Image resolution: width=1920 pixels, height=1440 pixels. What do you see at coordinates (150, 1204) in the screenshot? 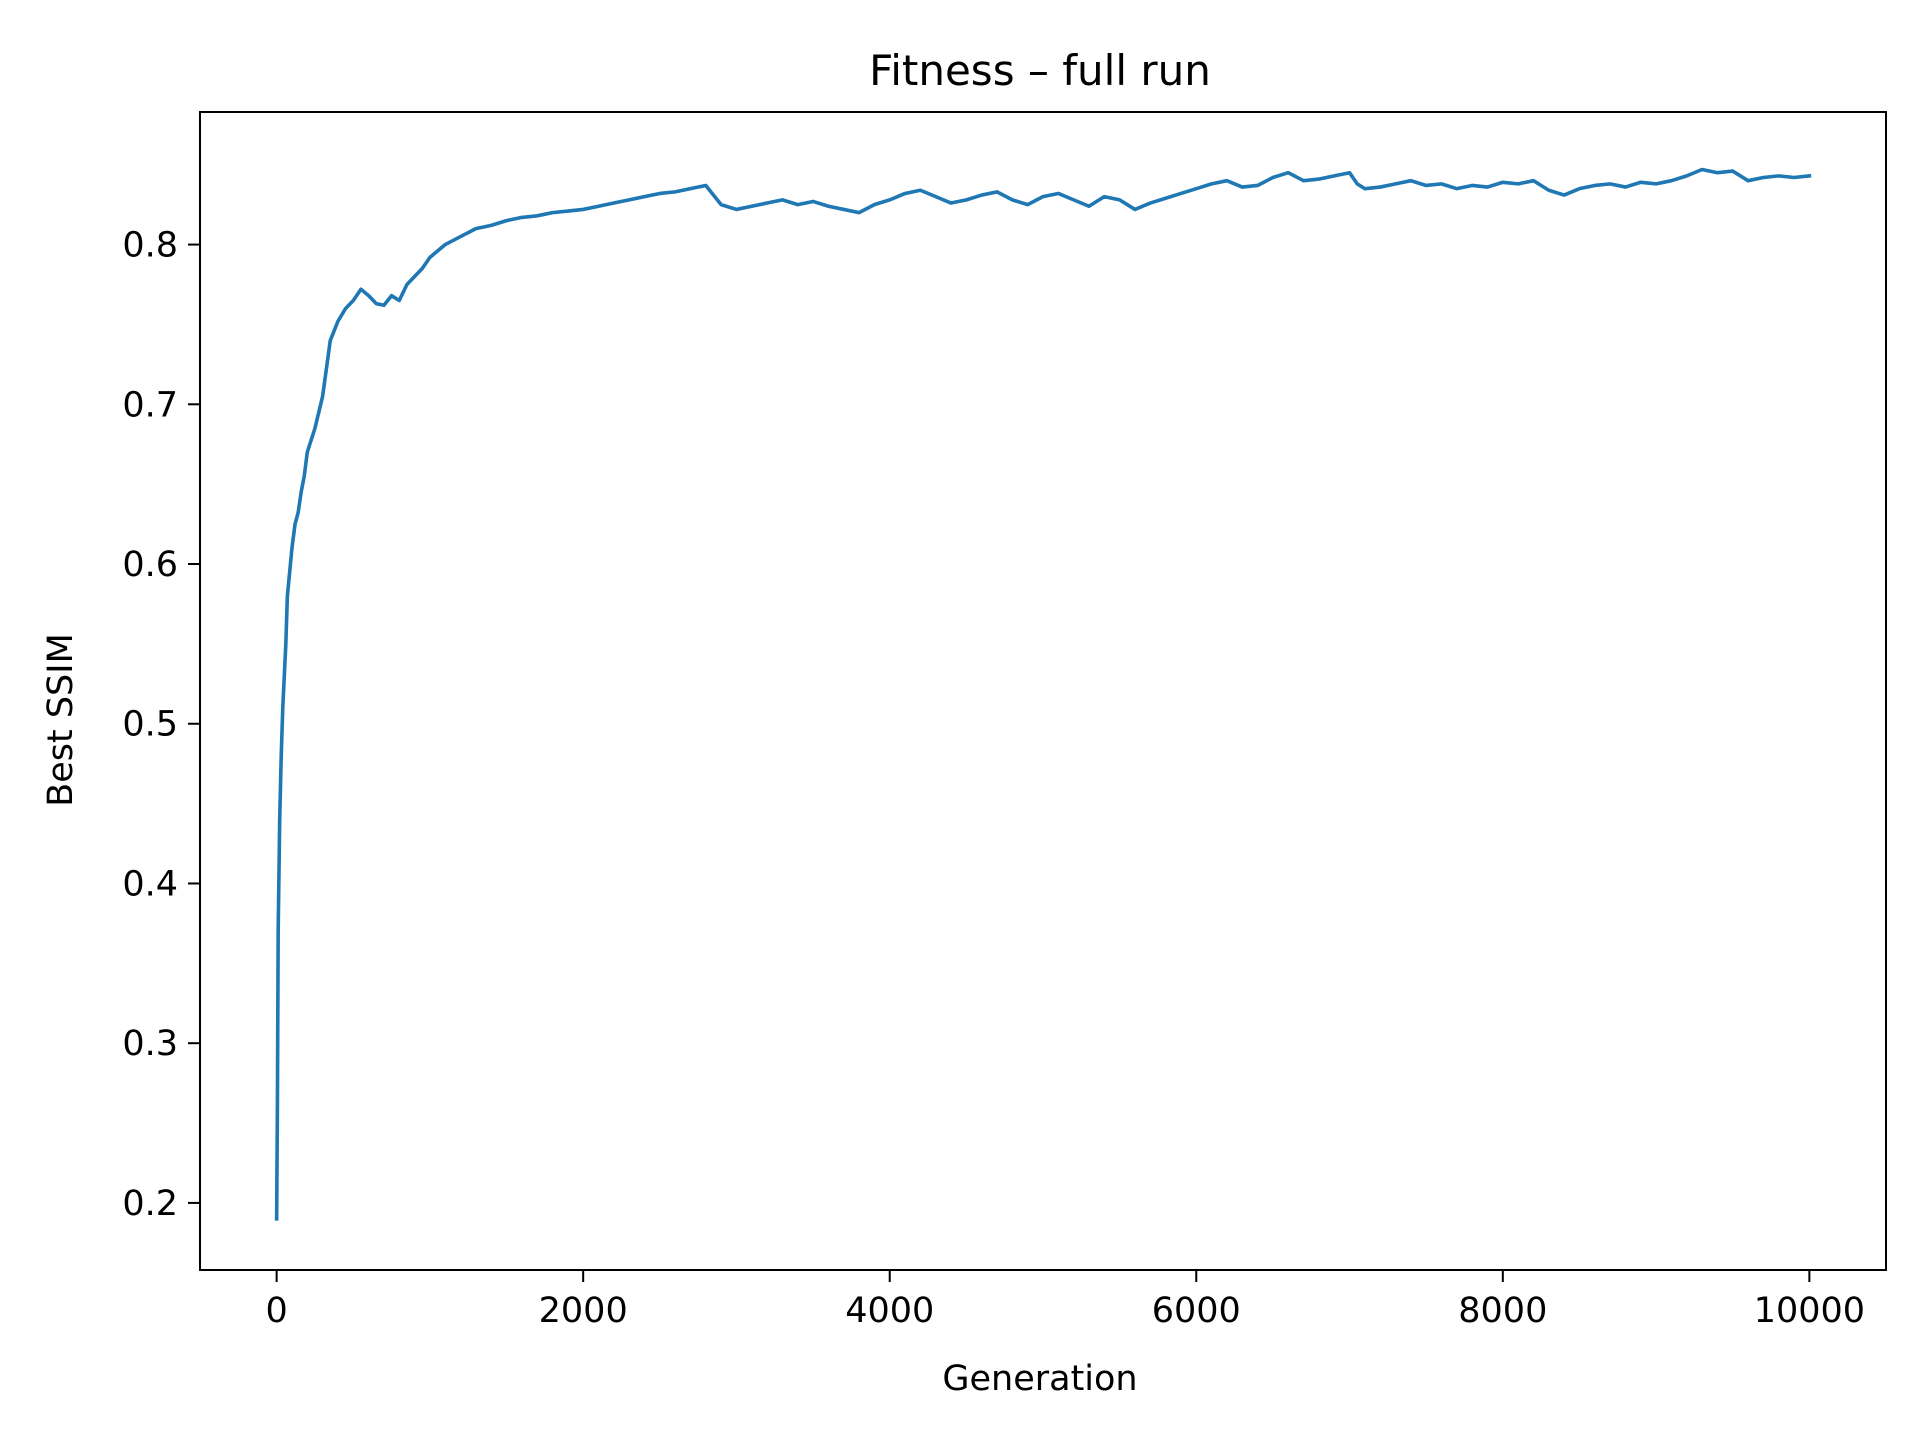
I see `y-tick-label: 0.2` at bounding box center [150, 1204].